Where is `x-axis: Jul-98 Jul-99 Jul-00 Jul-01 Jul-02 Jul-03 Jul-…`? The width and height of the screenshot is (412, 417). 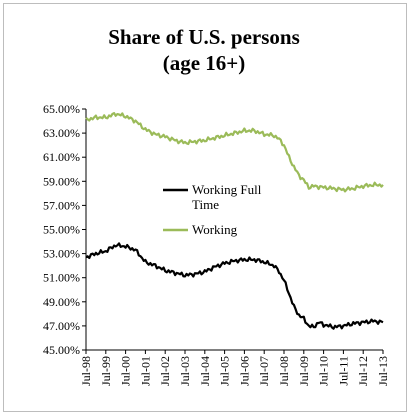 x-axis: Jul-98 Jul-99 Jul-00 Jul-01 Jul-02 Jul-03 Jul-… is located at coordinates (234, 367).